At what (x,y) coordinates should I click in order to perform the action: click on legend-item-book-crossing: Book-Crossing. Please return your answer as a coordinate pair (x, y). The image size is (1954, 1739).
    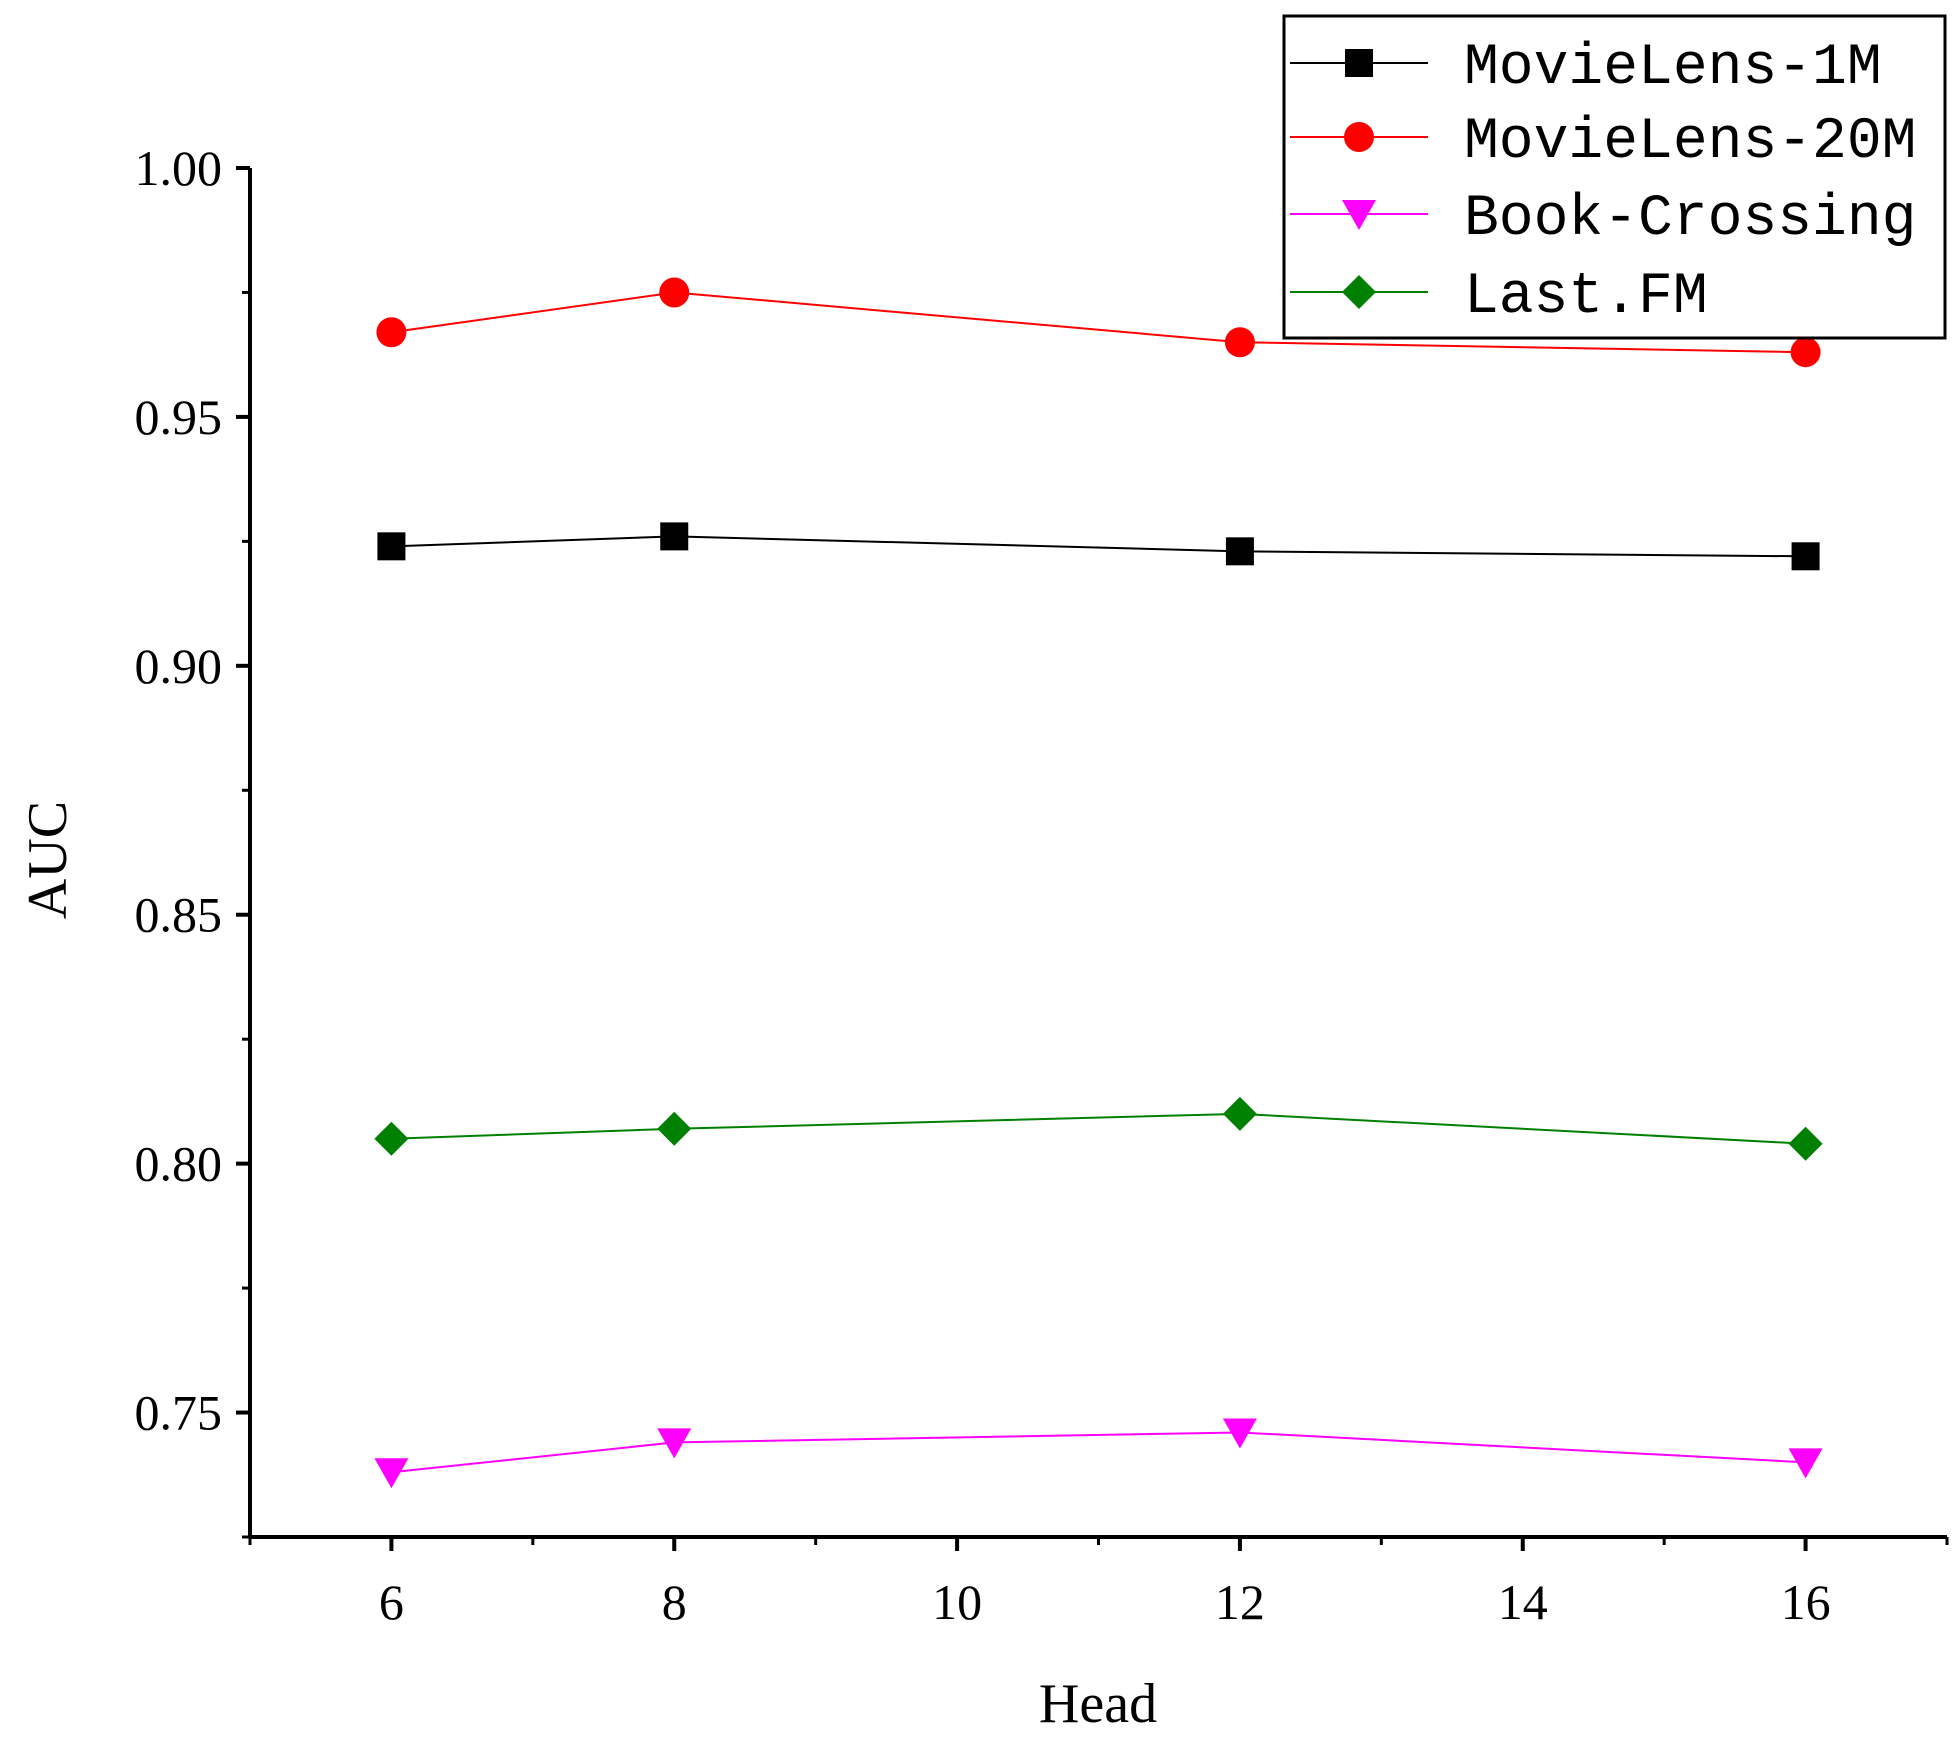
    Looking at the image, I should click on (1603, 219).